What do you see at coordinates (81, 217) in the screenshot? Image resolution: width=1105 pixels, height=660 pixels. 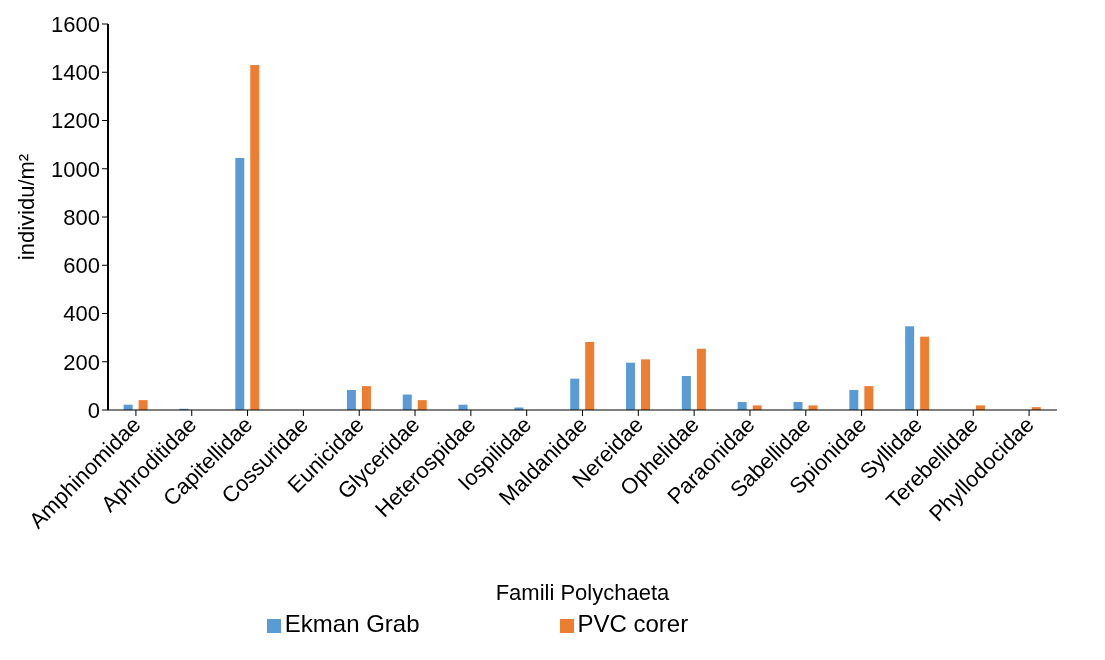 I see `y-tick-label: 800` at bounding box center [81, 217].